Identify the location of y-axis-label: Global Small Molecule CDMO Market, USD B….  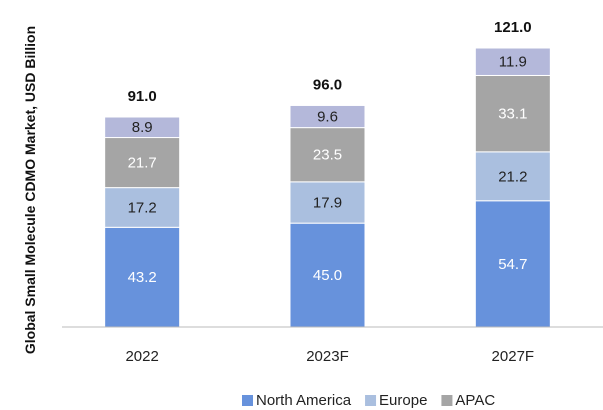
(30, 190).